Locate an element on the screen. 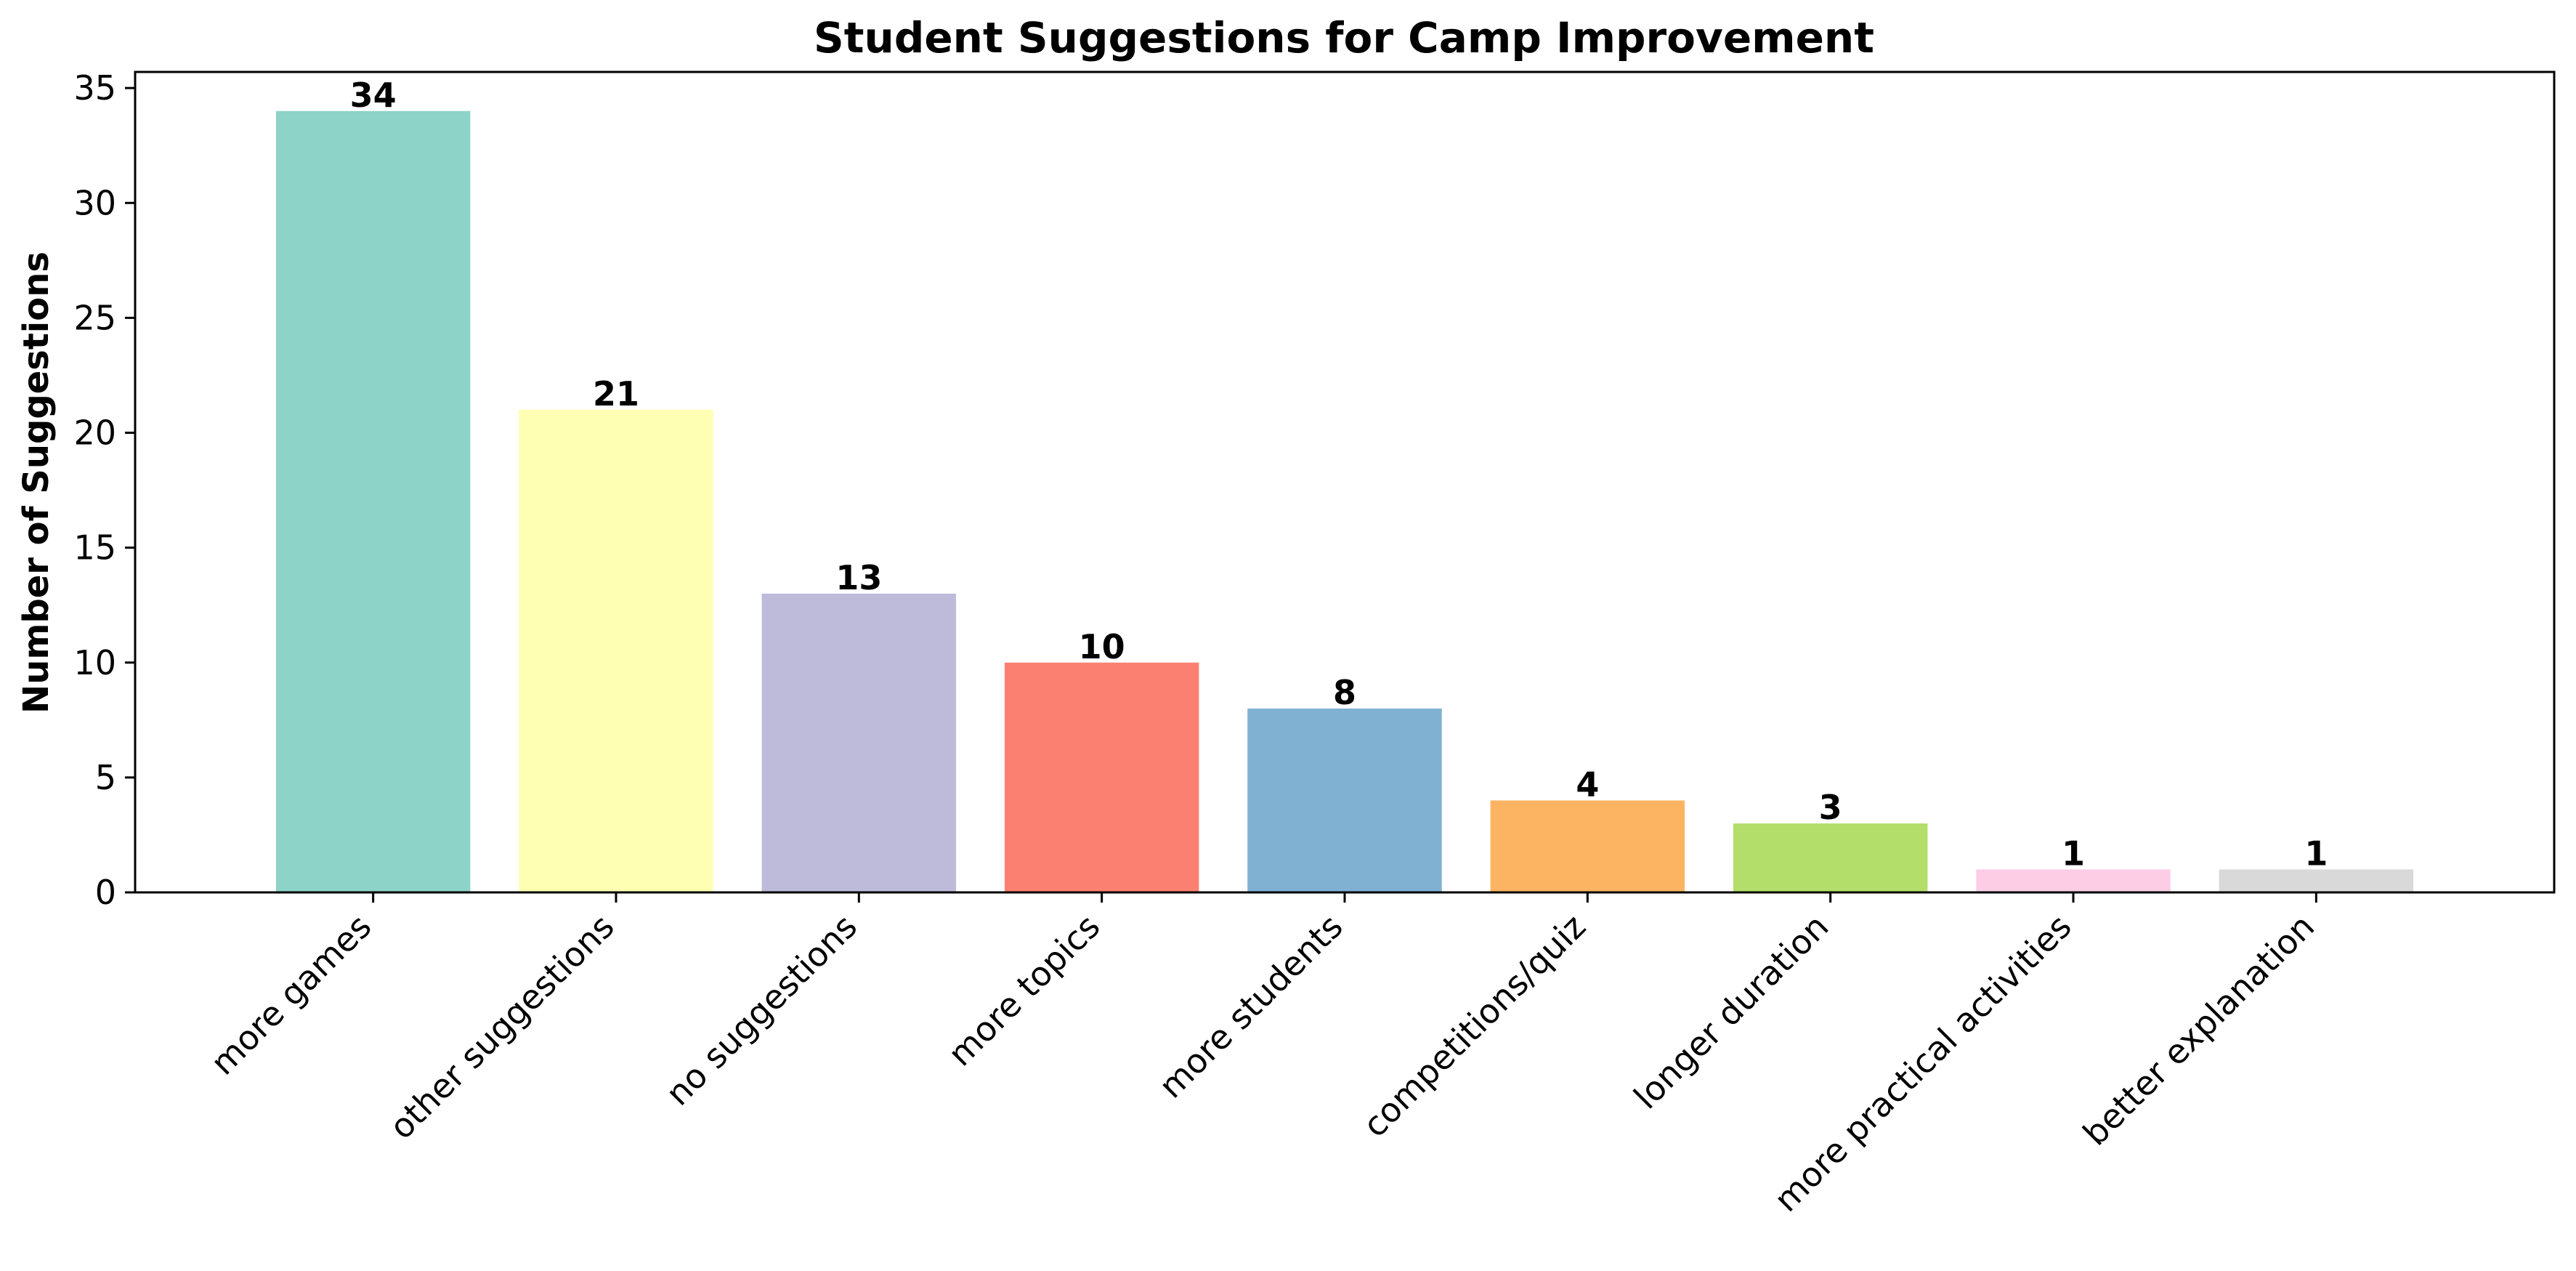 Image resolution: width=2576 pixels, height=1271 pixels. value-label: 3 is located at coordinates (1831, 807).